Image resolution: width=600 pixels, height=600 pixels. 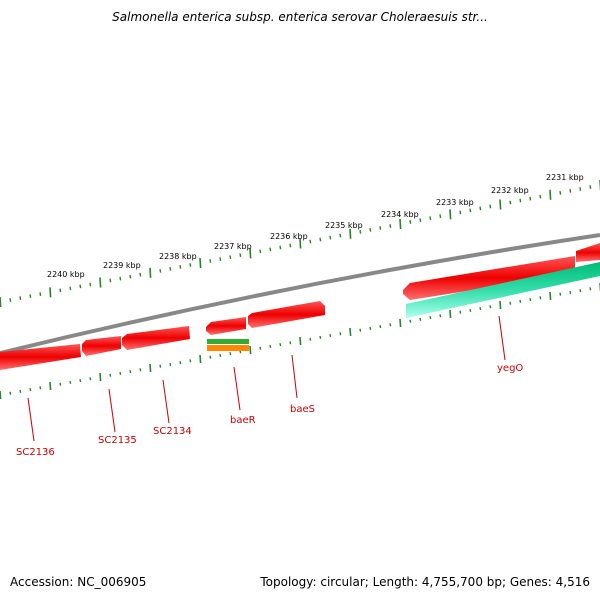 What do you see at coordinates (565, 177) in the screenshot?
I see `scale-label-2231: 2231 kbp` at bounding box center [565, 177].